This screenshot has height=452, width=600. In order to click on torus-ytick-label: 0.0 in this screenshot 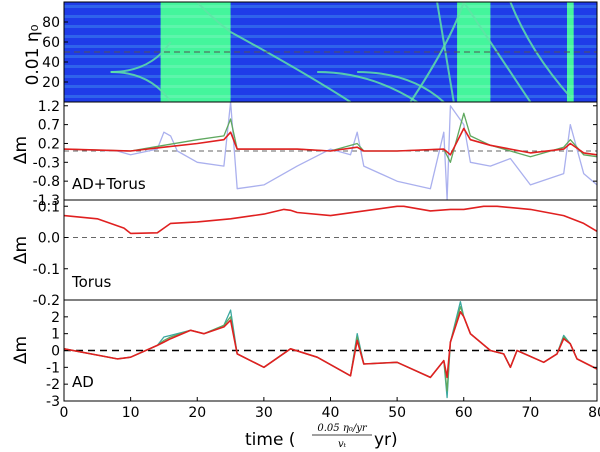, I will do `click(49, 239)`.